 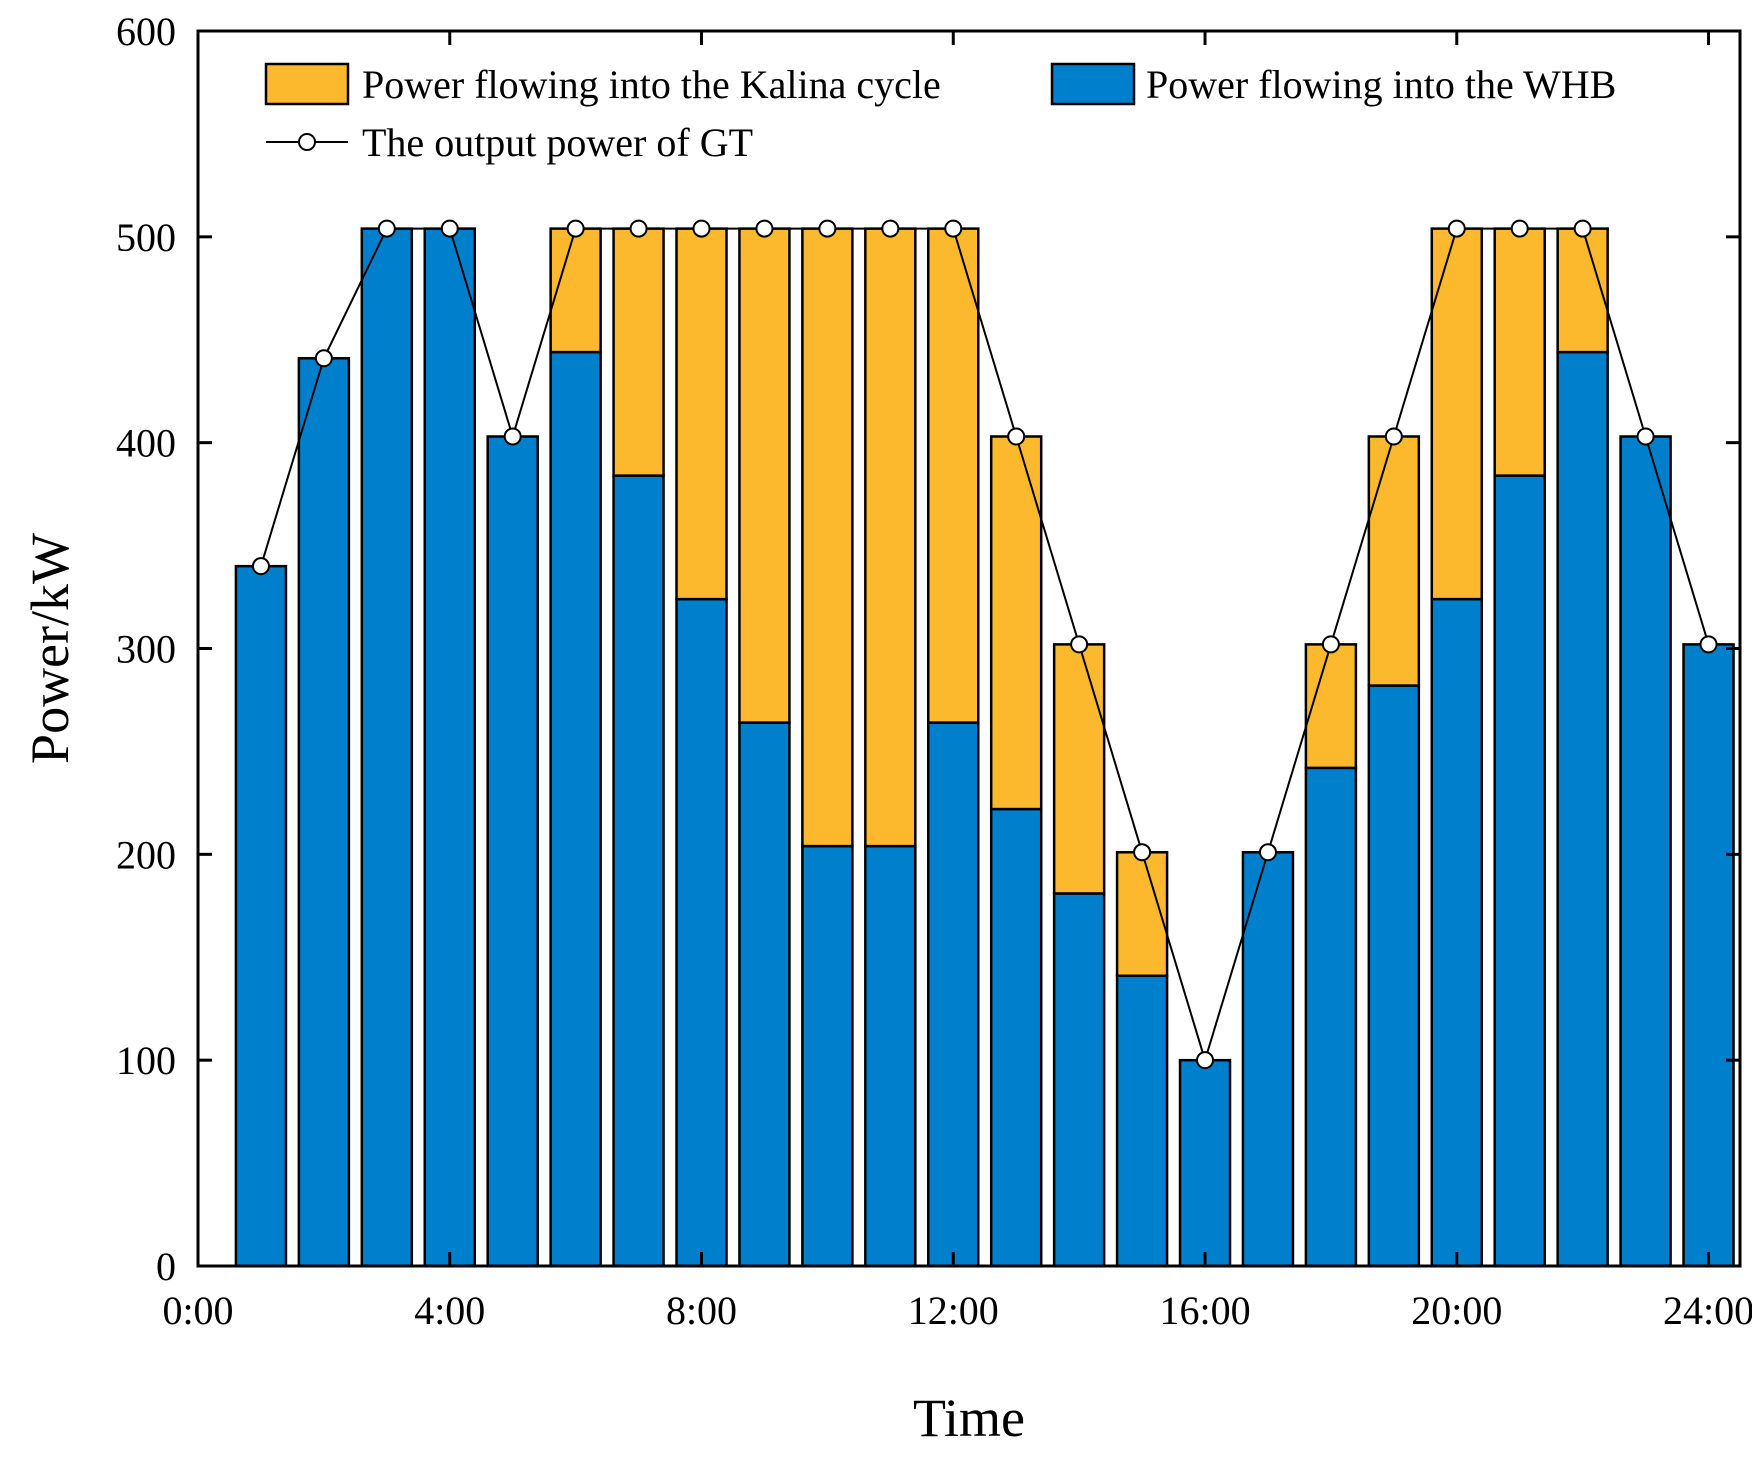 I want to click on x-tick-label-4: 4:00, so click(x=449, y=1310).